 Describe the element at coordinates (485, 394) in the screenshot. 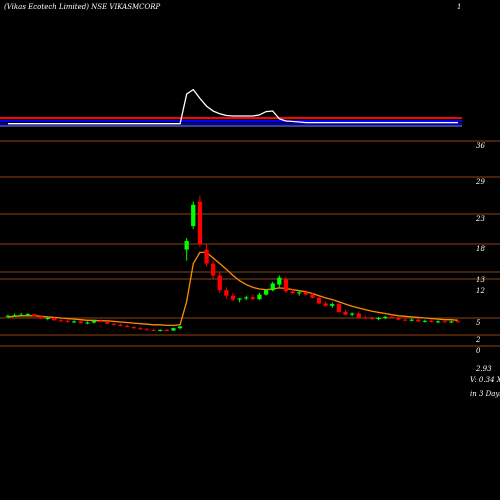

I see `period-info: in 3 Days` at that location.